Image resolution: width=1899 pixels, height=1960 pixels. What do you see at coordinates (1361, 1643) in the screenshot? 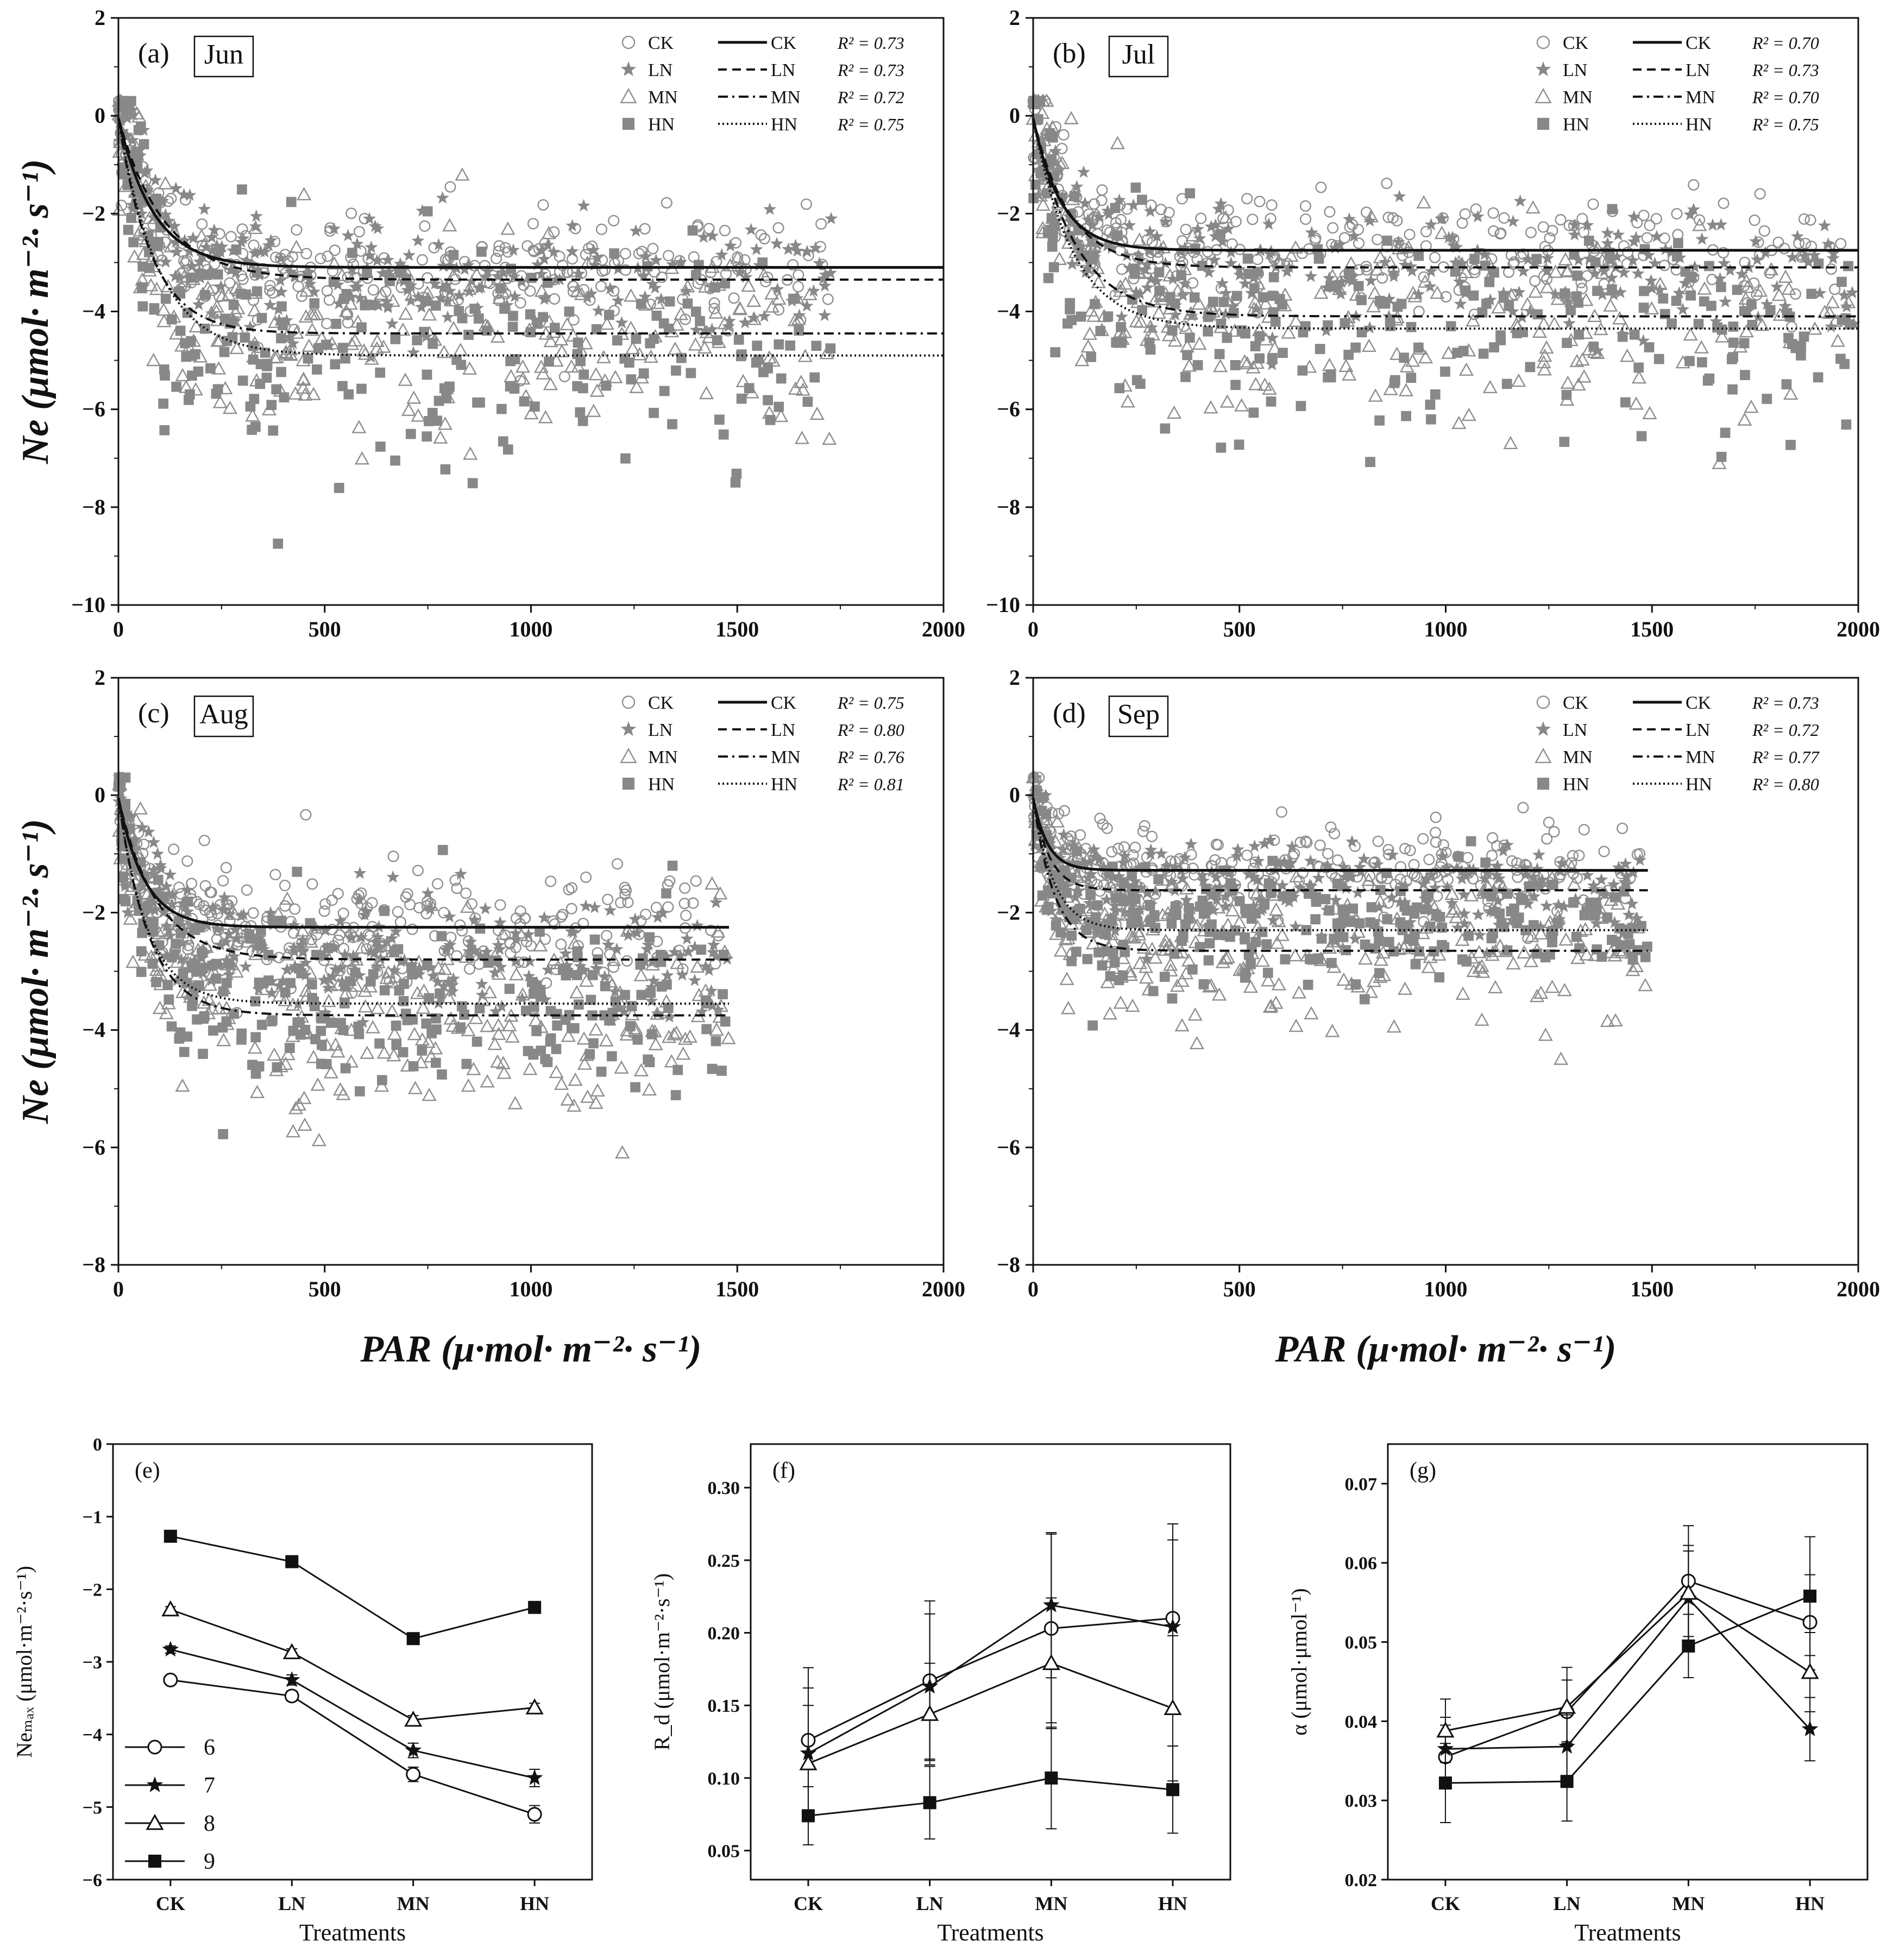
I see `y-tick-label: 0.05` at bounding box center [1361, 1643].